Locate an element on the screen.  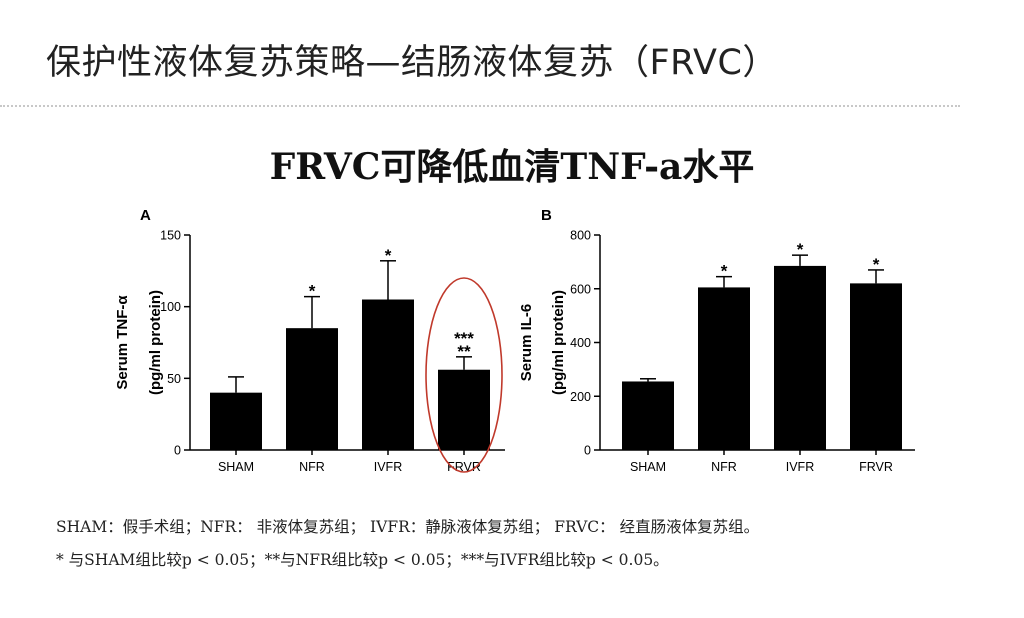
y-tick-label: 800 is located at coordinates (580, 236).